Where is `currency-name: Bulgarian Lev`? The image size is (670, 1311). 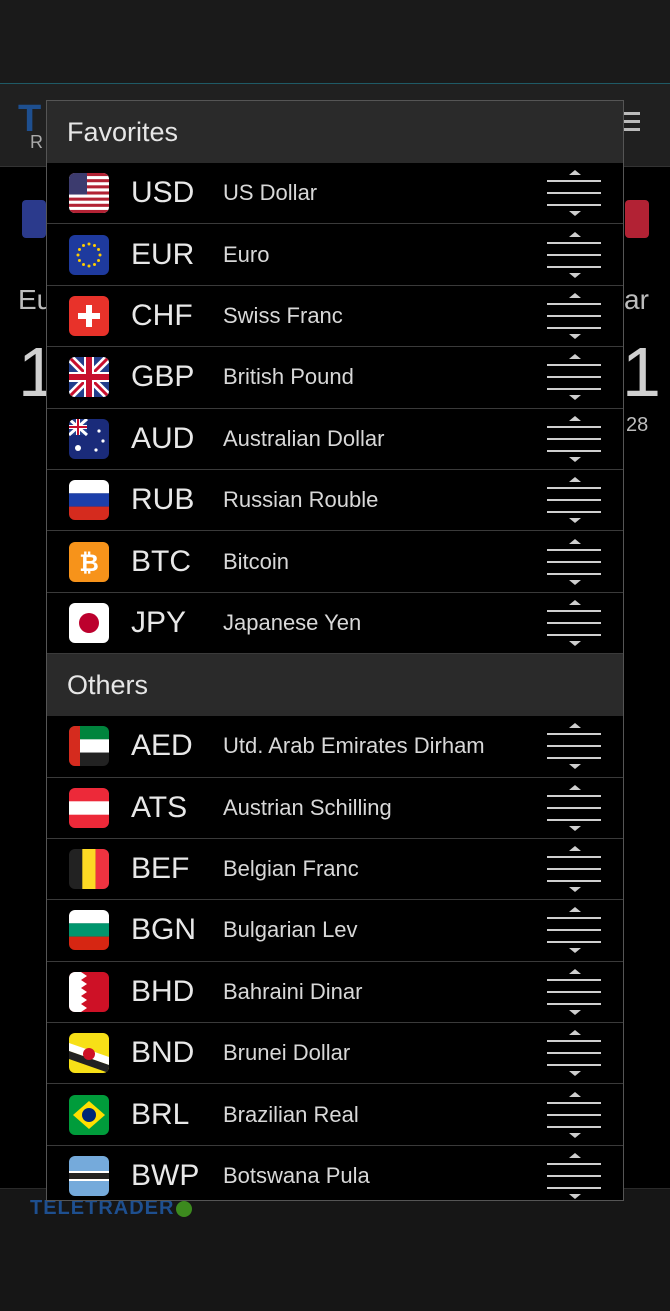
currency-name: Bulgarian Lev is located at coordinates (290, 930).